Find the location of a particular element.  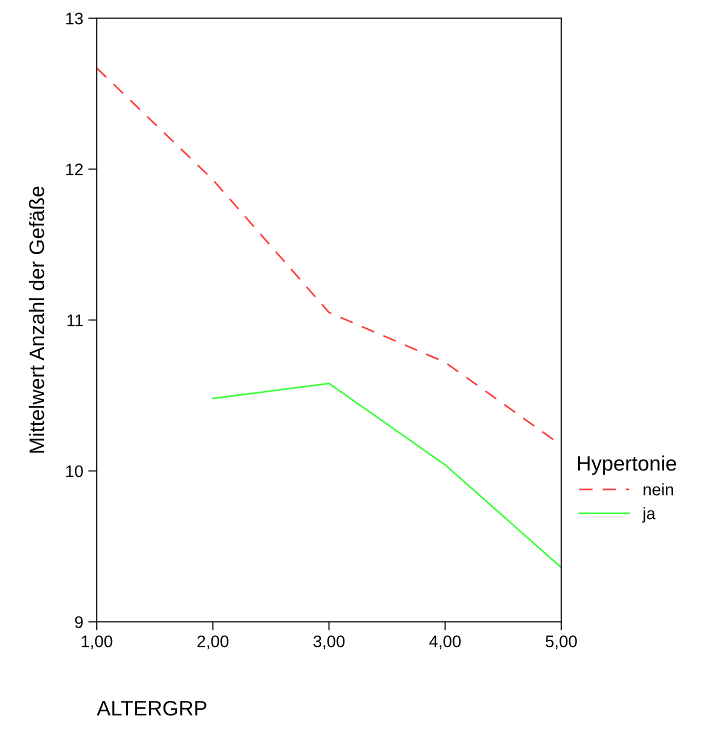

x-tick-label: 4,00 is located at coordinates (445, 642).